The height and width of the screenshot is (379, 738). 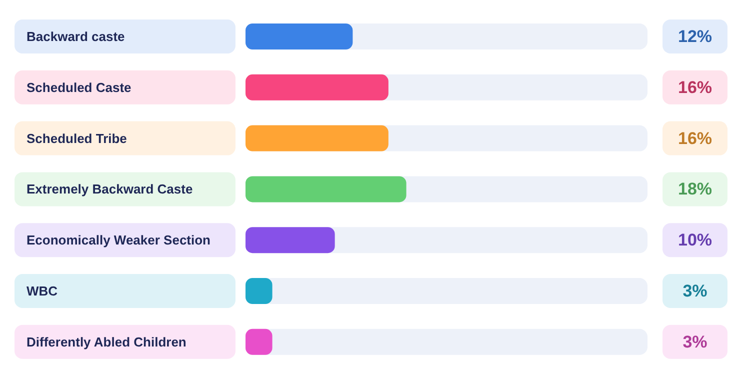 I want to click on data-label: 18%, so click(x=695, y=189).